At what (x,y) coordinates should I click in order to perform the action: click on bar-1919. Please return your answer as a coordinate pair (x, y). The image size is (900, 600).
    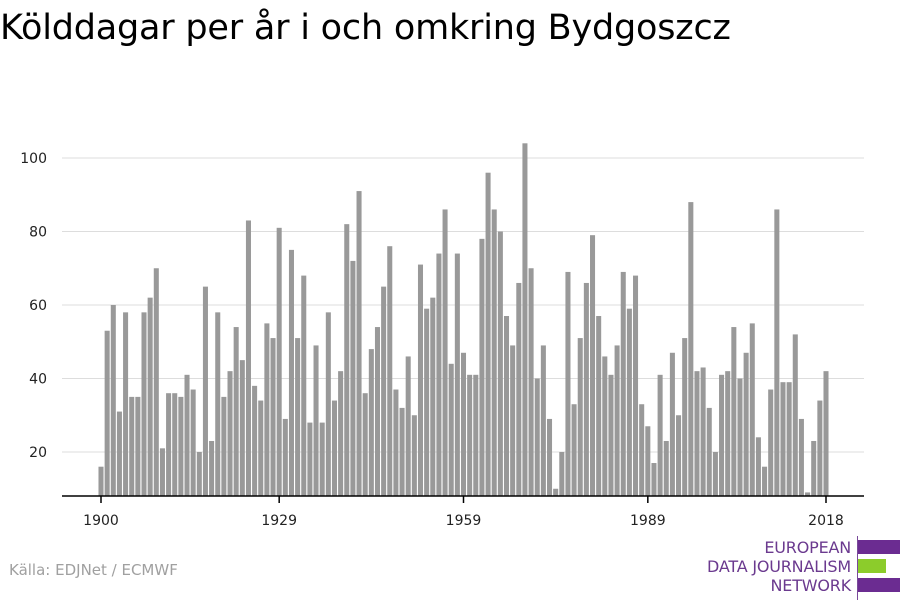
    Looking at the image, I should click on (218, 404).